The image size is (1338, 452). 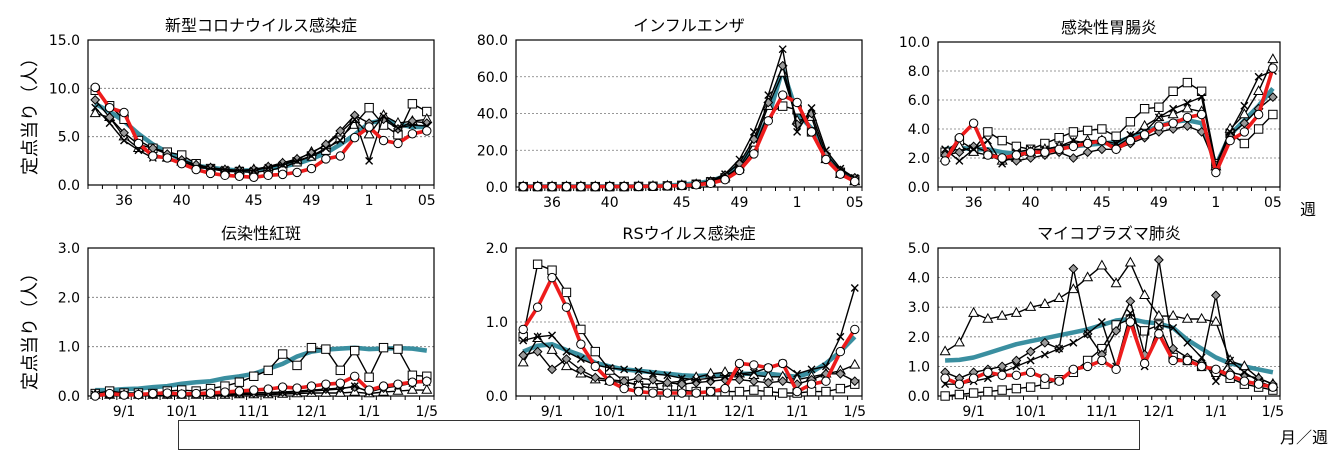 What do you see at coordinates (312, 201) in the screenshot?
I see `x-tick-label: 49` at bounding box center [312, 201].